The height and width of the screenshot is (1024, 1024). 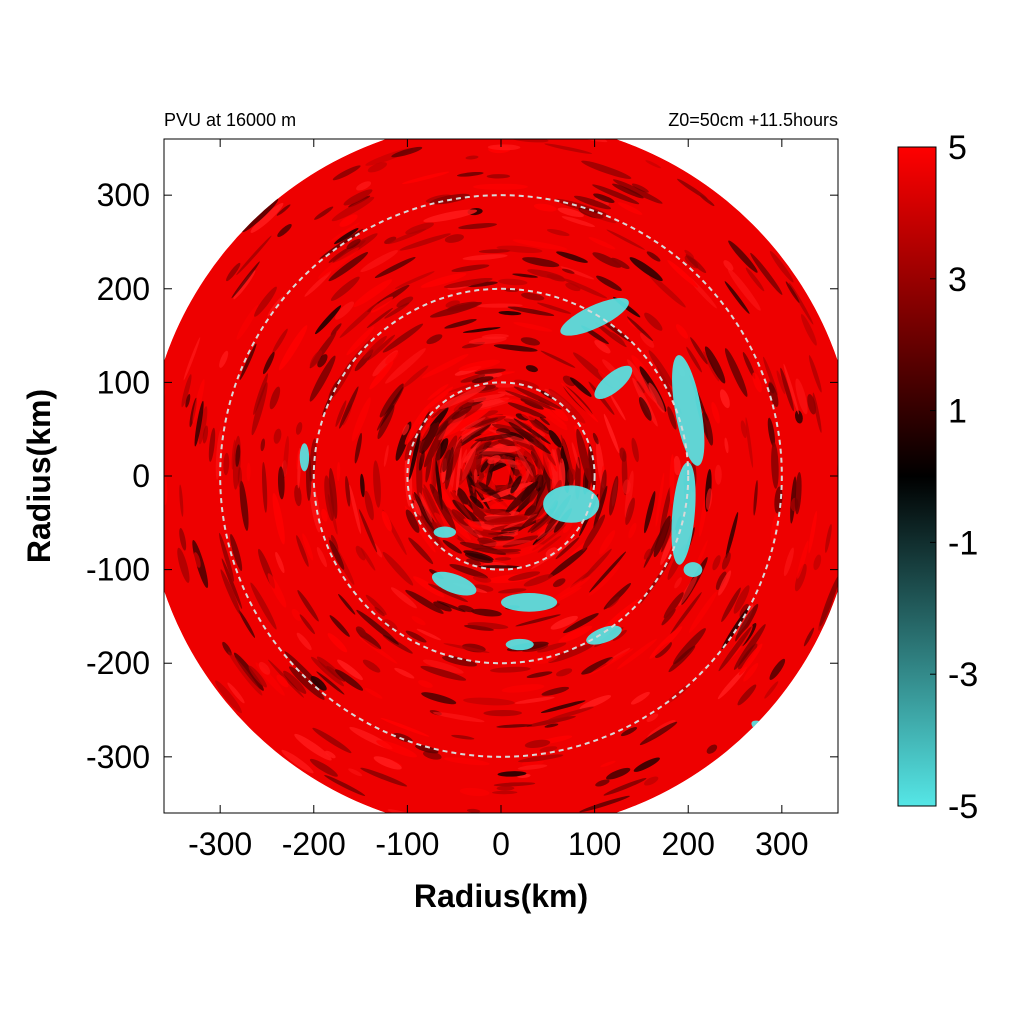 I want to click on y-tick-label: 0, so click(x=141, y=476).